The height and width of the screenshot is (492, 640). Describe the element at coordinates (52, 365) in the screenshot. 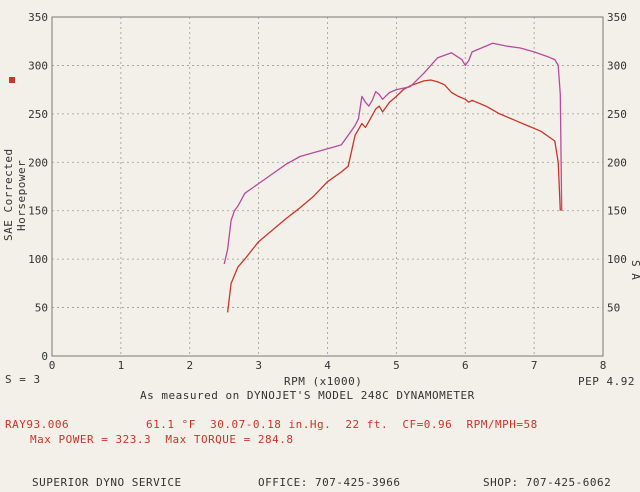

I see `x-tick-label: 0` at that location.